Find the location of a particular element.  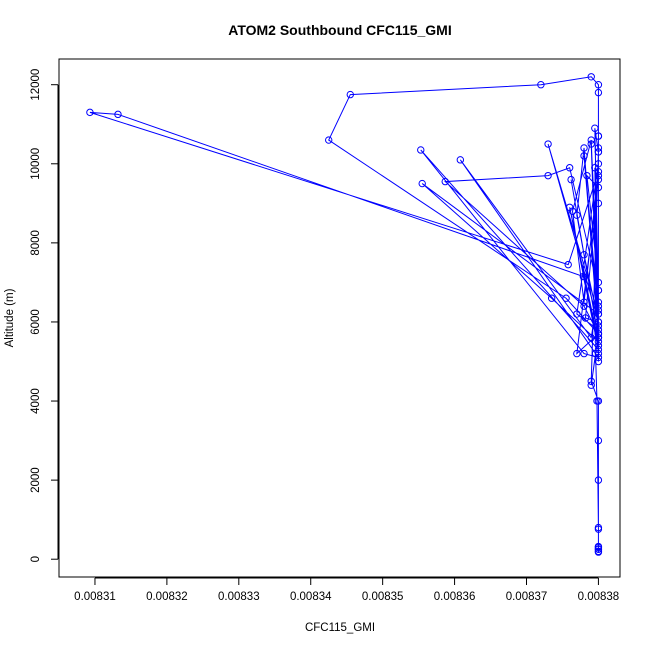

x-tick-label: 0.00831 is located at coordinates (95, 597).